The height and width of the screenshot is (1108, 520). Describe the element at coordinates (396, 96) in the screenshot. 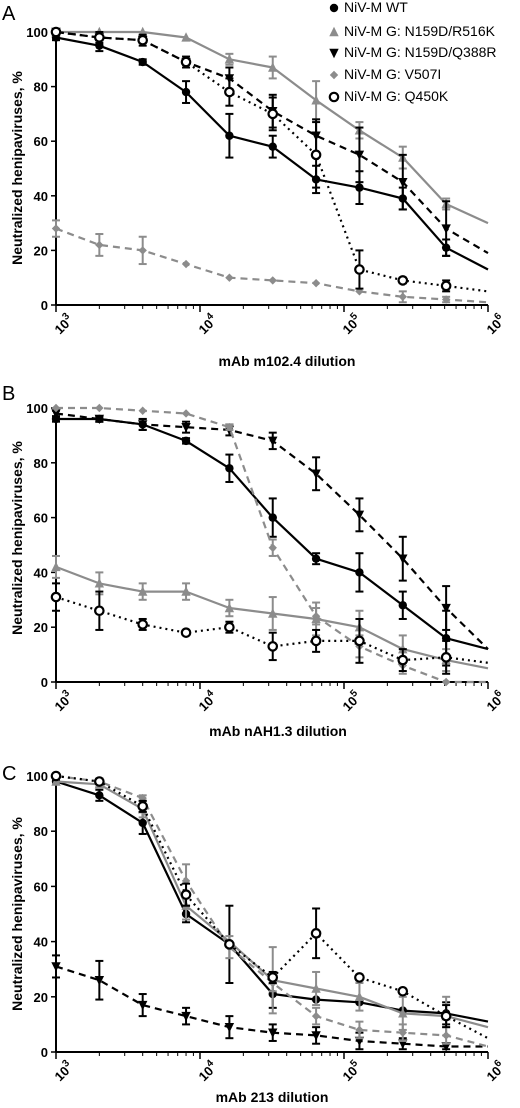

I see `legend-label-q450k: NiV-M G: Q450K` at that location.